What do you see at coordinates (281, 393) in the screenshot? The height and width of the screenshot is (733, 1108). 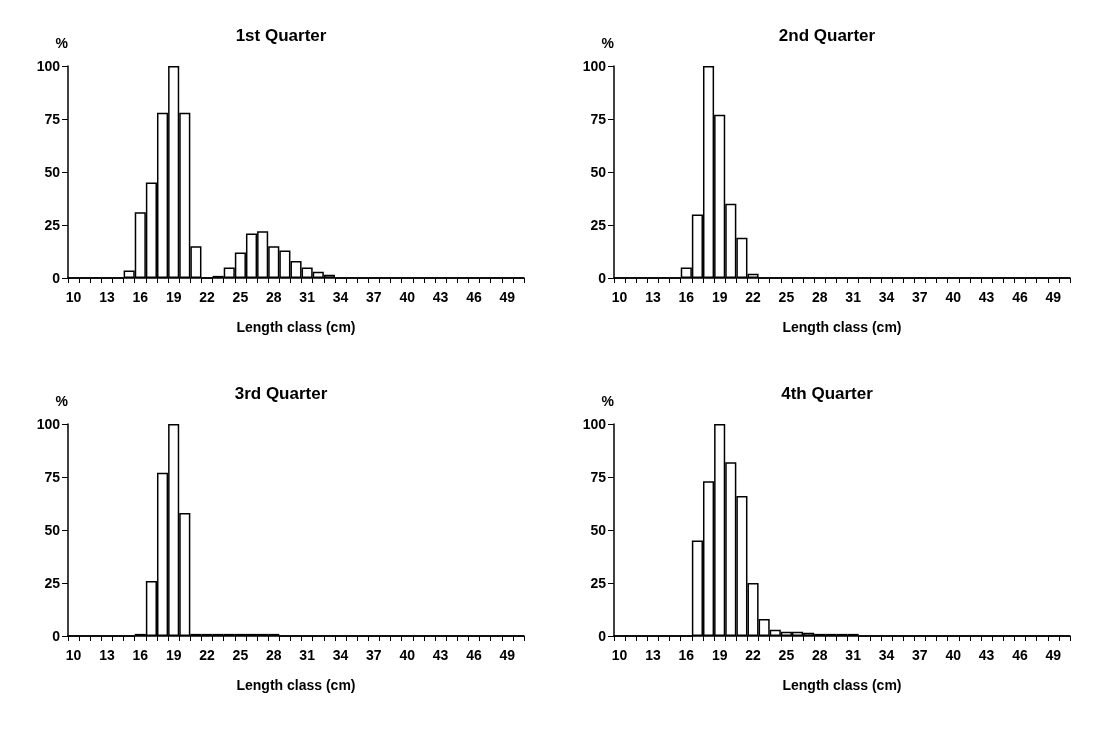 I see `chart-title: 3rd Quarter` at bounding box center [281, 393].